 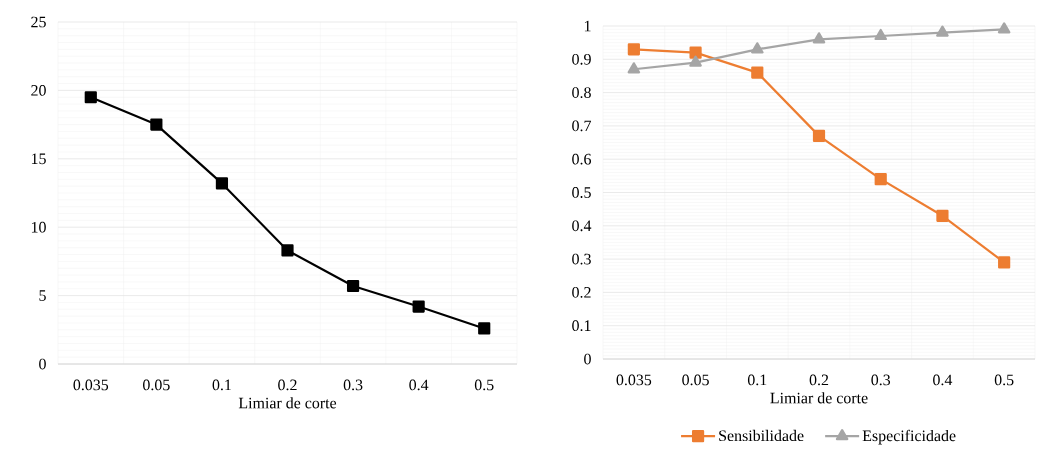 What do you see at coordinates (587, 26) in the screenshot?
I see `y-tick-label: 1` at bounding box center [587, 26].